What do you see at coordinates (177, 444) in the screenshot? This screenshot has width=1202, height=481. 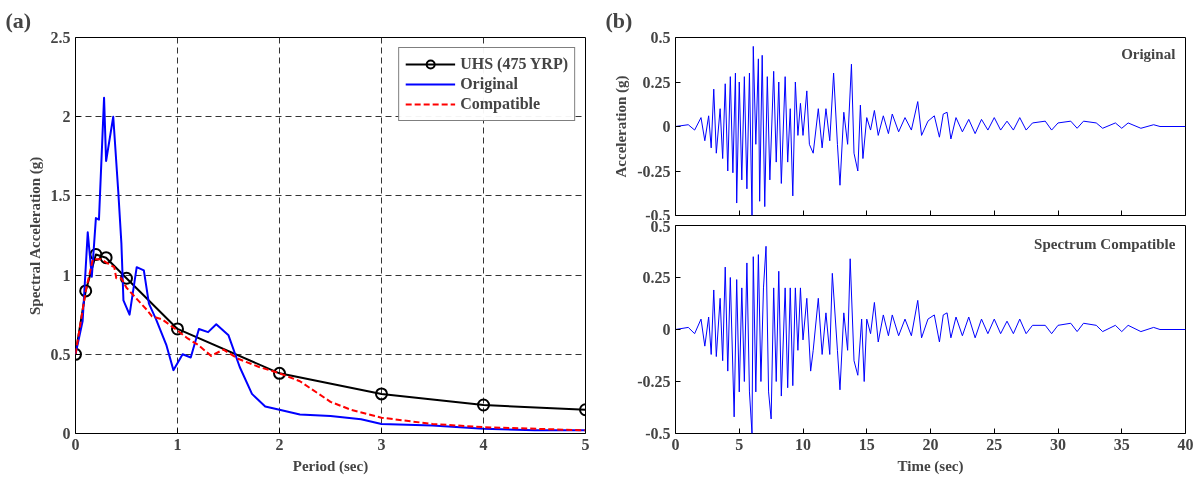 I see `x-tick-label: 1` at bounding box center [177, 444].